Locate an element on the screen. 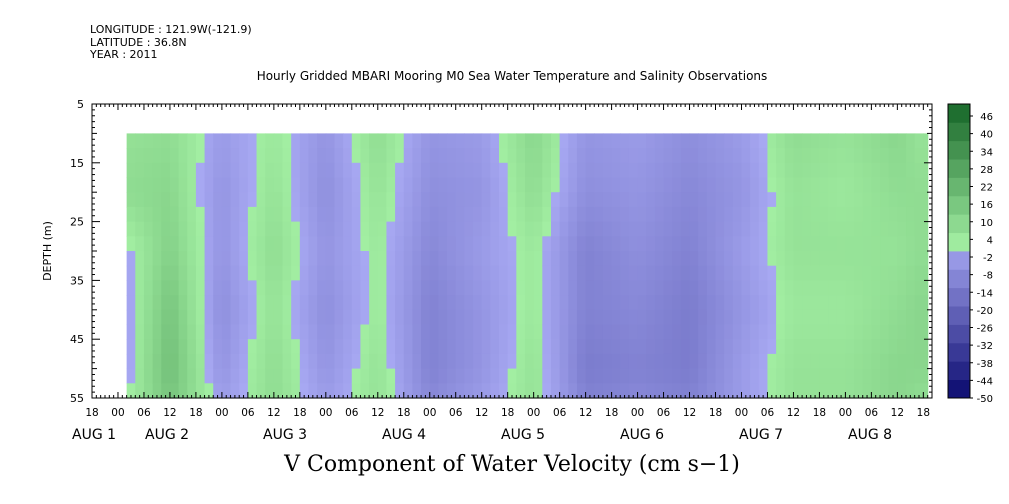 Image resolution: width=1009 pixels, height=504 pixels. x-hour-tick-label: 06 is located at coordinates (456, 413).